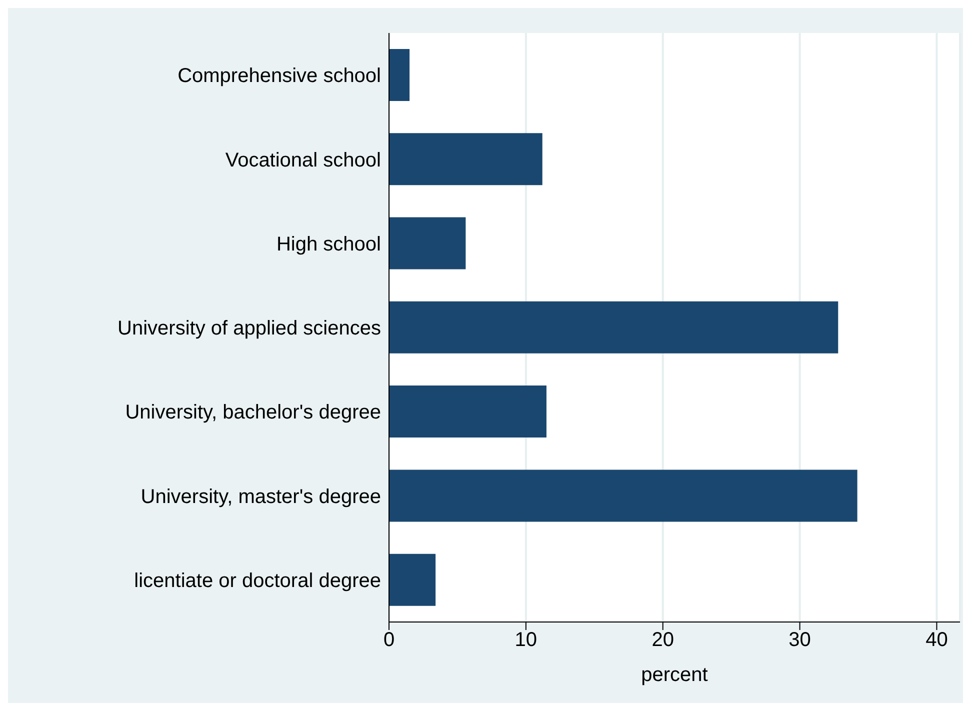  I want to click on x-axis-title: percent, so click(674, 675).